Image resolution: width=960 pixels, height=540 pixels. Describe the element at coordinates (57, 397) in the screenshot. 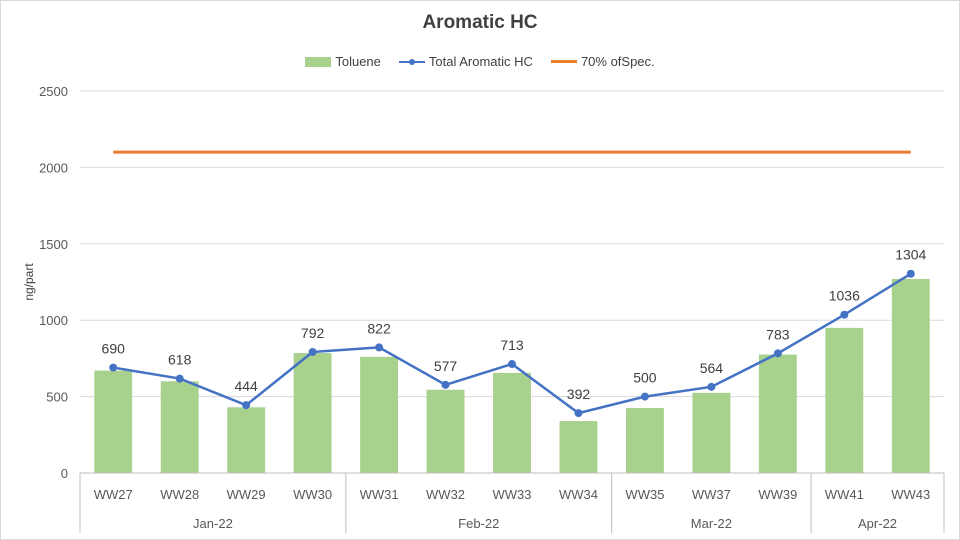

I see `y-tick-label: 500` at that location.